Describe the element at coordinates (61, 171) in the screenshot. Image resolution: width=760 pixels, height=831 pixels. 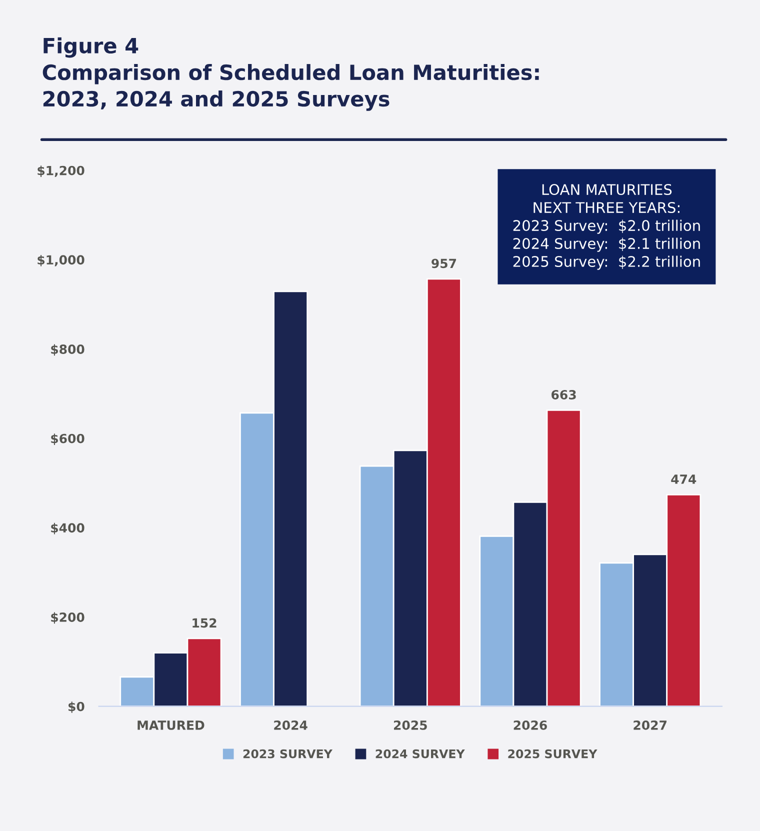
I see `y-tick-label: $1,200` at that location.